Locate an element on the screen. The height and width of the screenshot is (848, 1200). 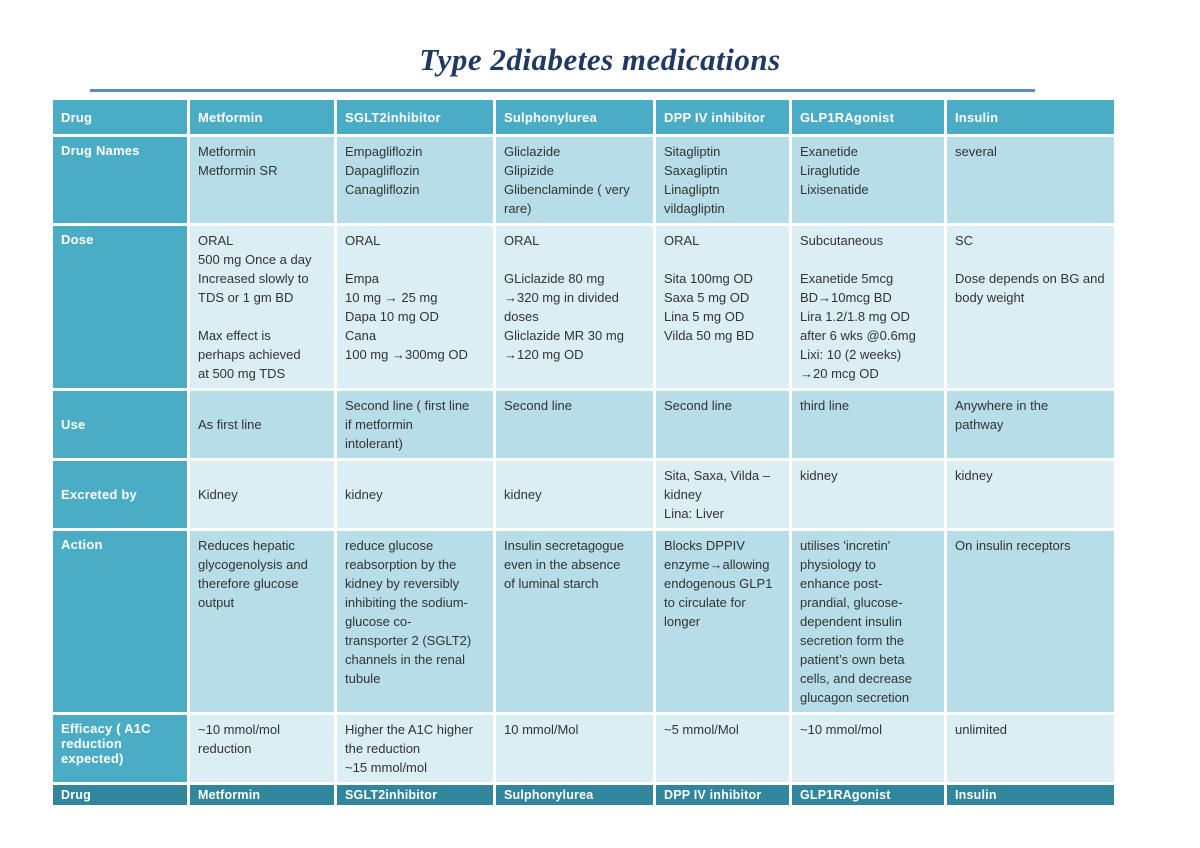
cell-efficacy-a1c-sulphonylurea: 10 mmol/Mol is located at coordinates (574, 748).